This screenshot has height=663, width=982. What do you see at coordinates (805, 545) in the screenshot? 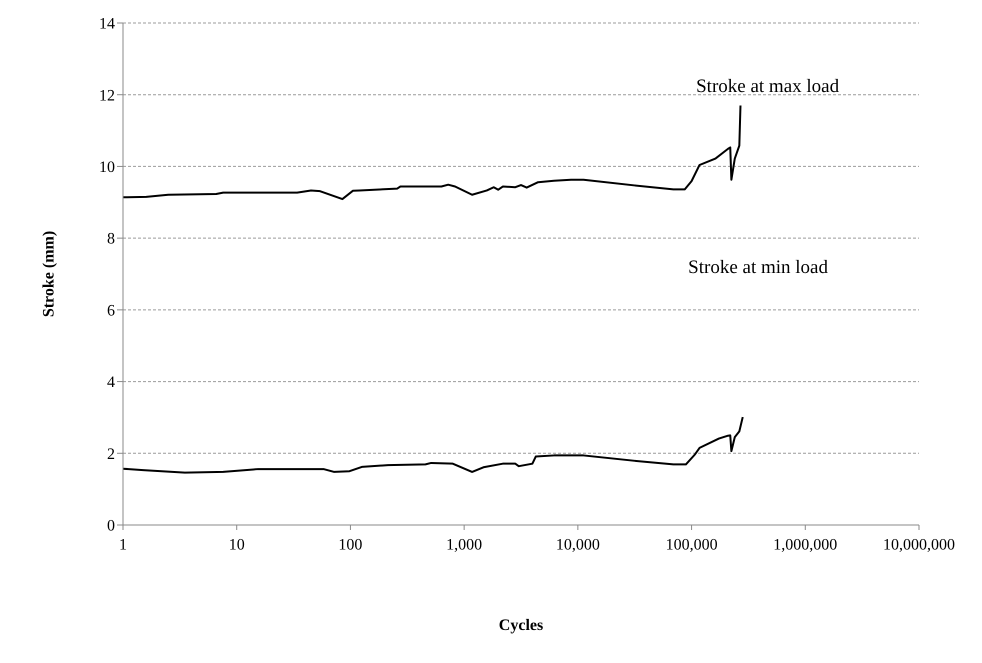
I see `x-tick-label: 1,000,000` at bounding box center [805, 545].